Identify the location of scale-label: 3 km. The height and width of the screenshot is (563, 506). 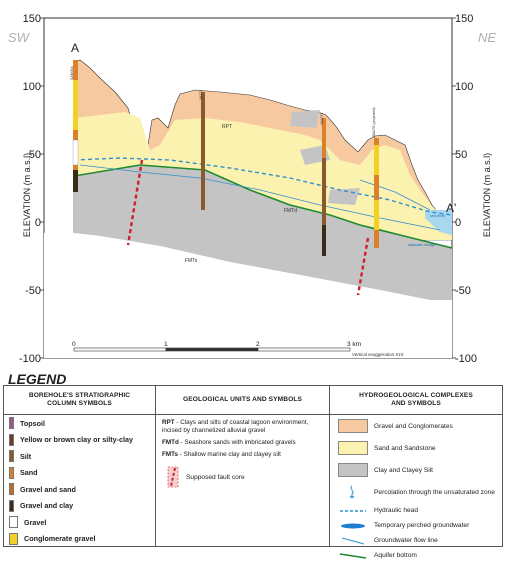
(354, 344).